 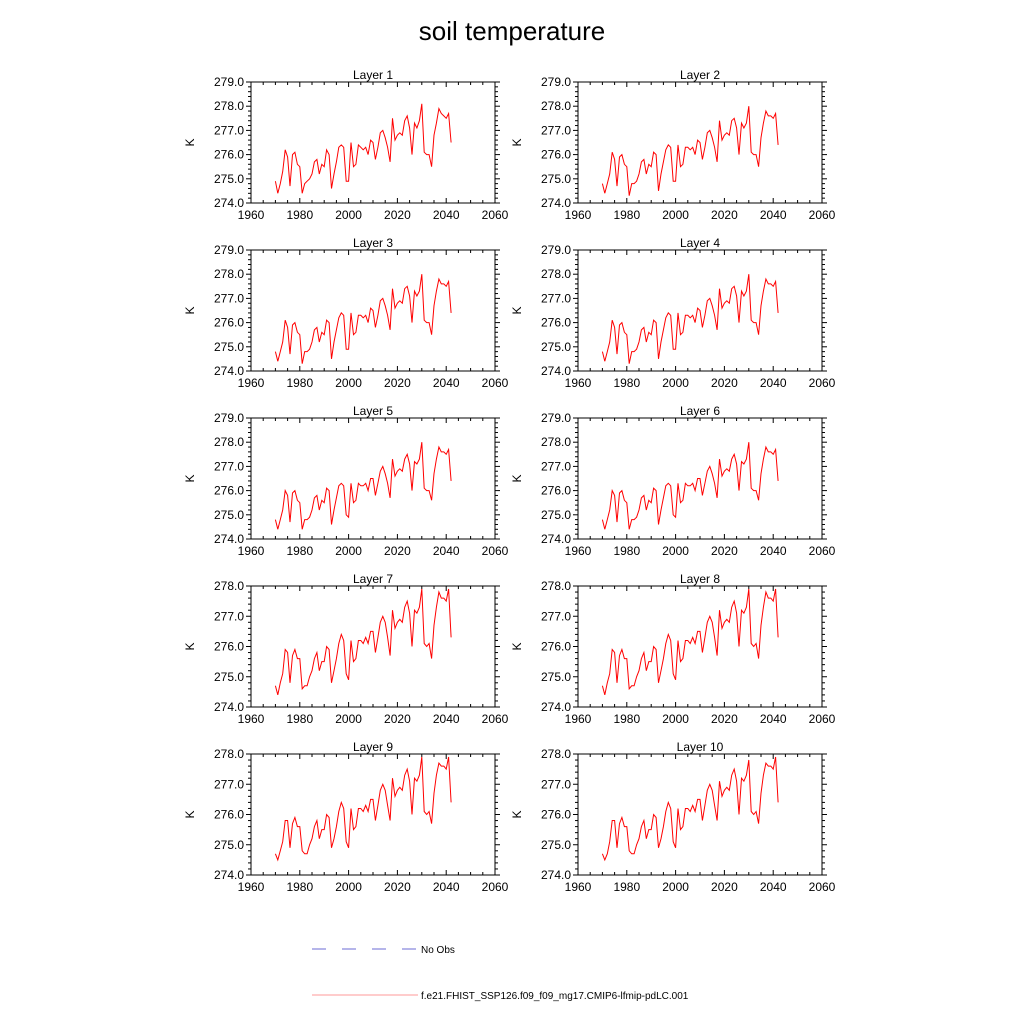 I want to click on panel-title: Layer 1, so click(x=373, y=75).